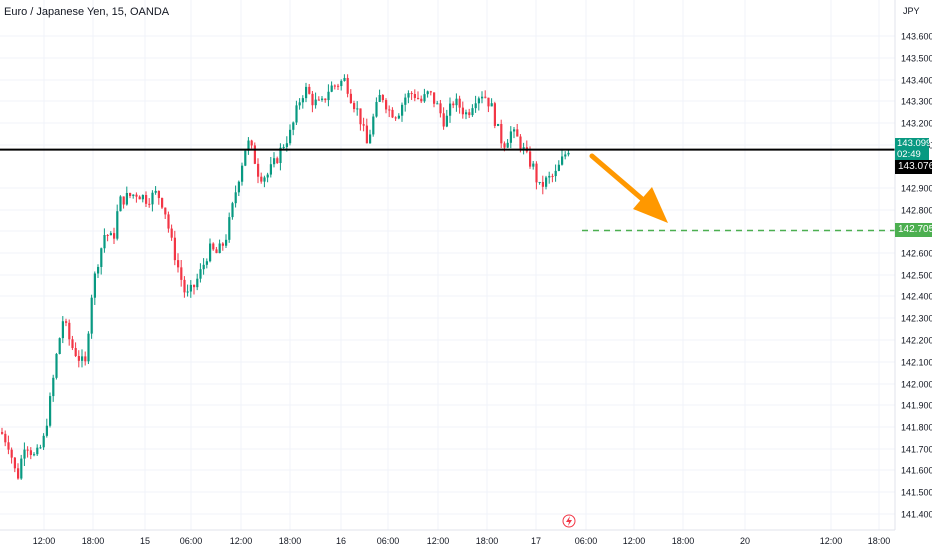 This screenshot has height=550, width=932. I want to click on target-price-label: 142.705, so click(913, 230).